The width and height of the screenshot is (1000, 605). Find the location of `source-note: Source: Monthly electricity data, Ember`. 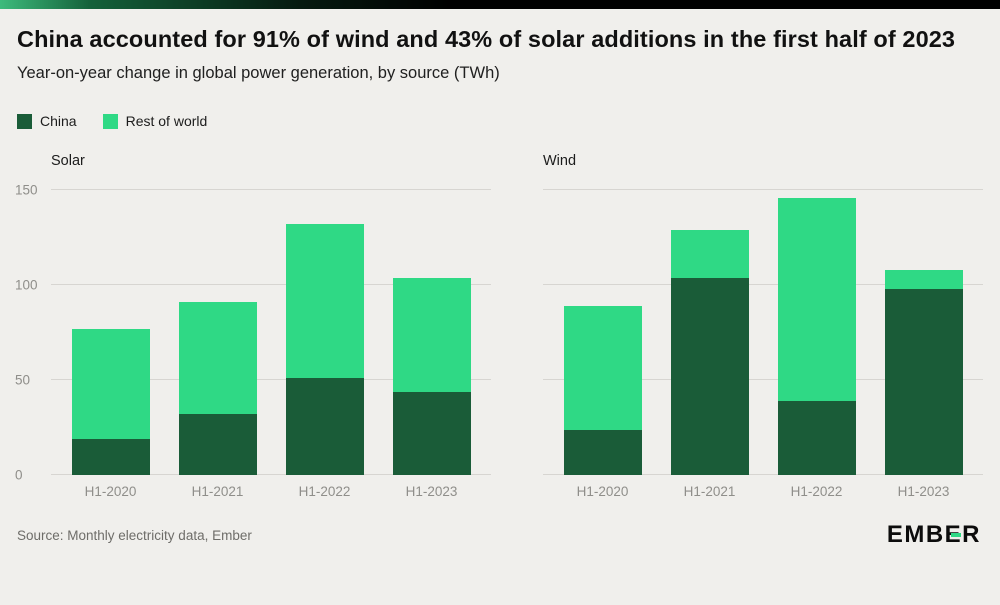

source-note: Source: Monthly electricity data, Ember is located at coordinates (134, 535).